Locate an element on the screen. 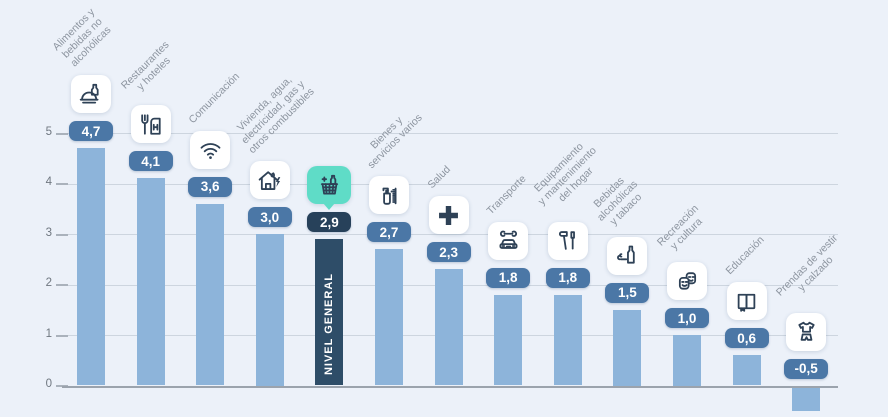 This screenshot has width=888, height=417. nivel-general-bar: NIVEL GENERAL is located at coordinates (329, 312).